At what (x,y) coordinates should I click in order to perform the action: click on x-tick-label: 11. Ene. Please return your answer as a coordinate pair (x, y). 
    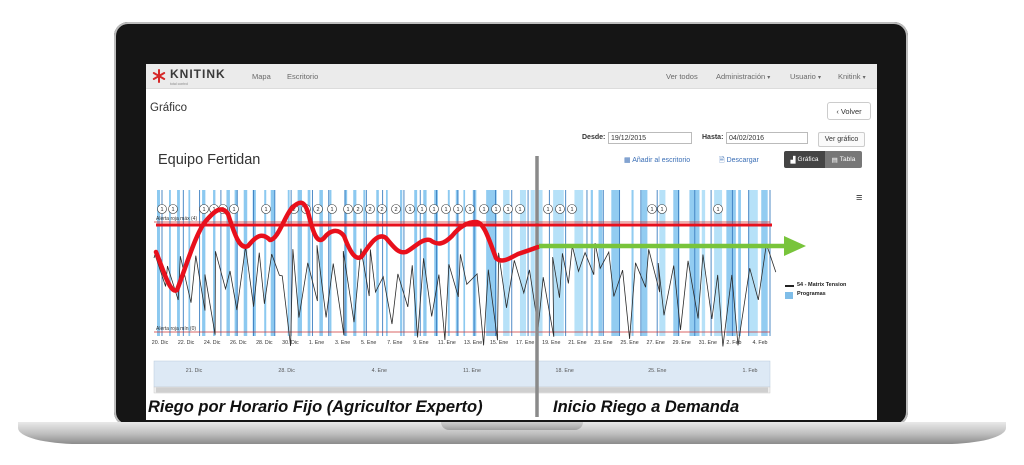
    Looking at the image, I should click on (447, 343).